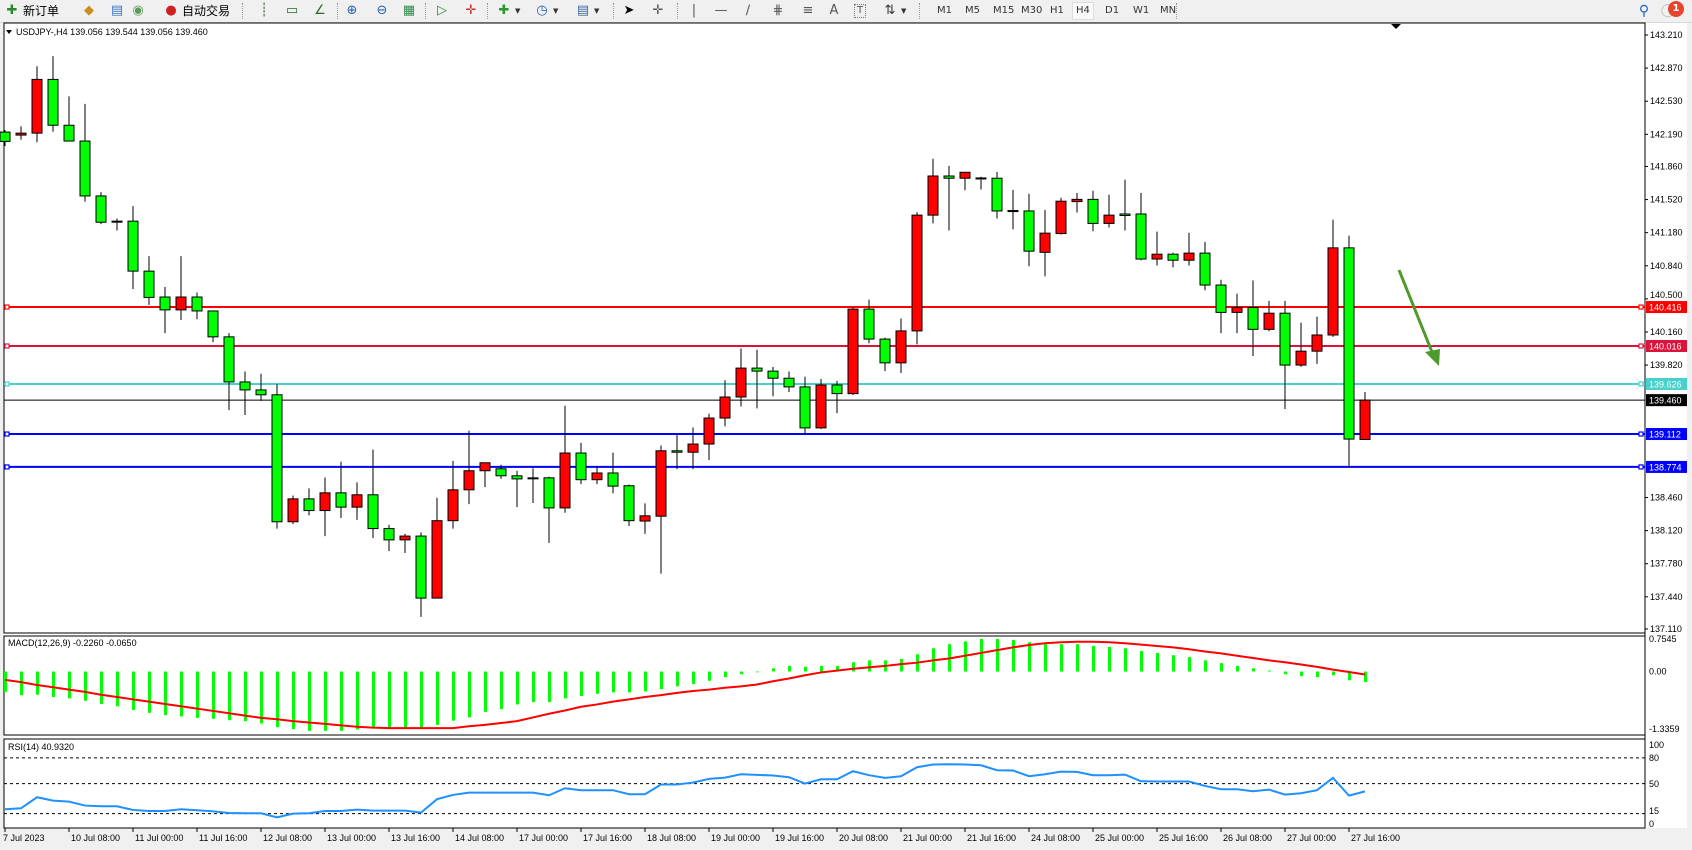  What do you see at coordinates (352, 11) in the screenshot?
I see `zoom-in-button: ⊕` at bounding box center [352, 11].